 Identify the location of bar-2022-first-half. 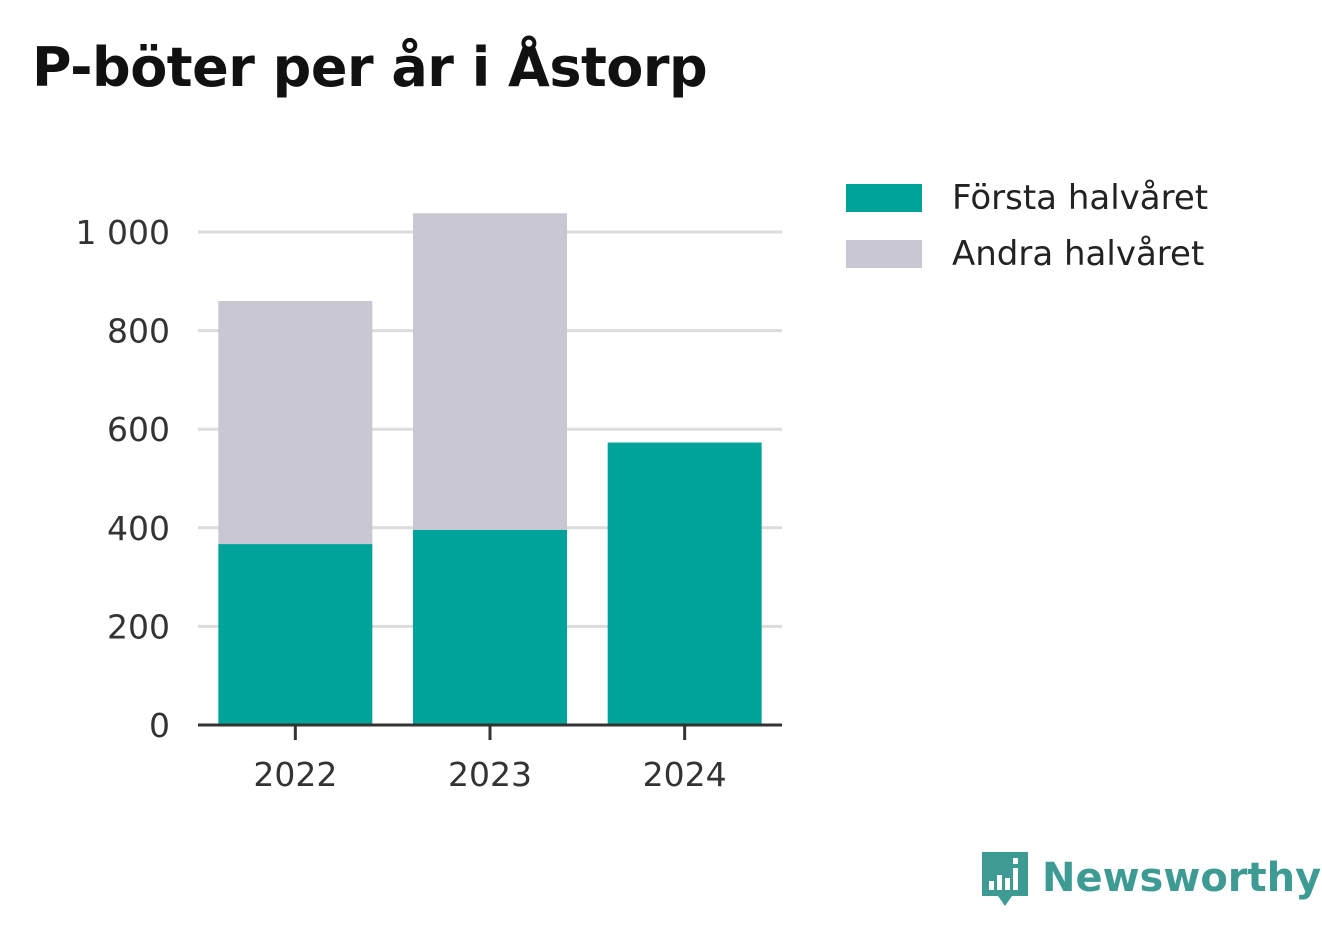
(295, 634).